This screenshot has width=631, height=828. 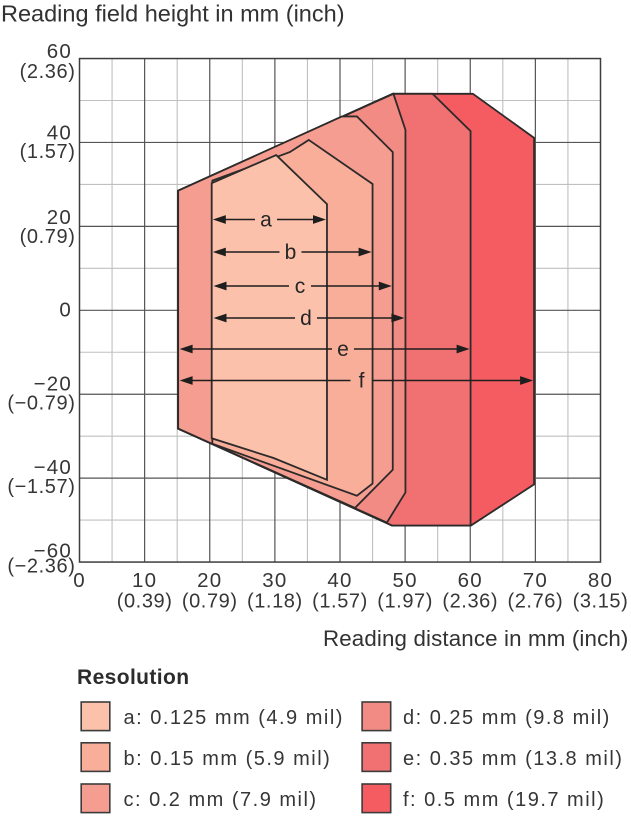 I want to click on svg-text: (3.15), so click(x=601, y=602).